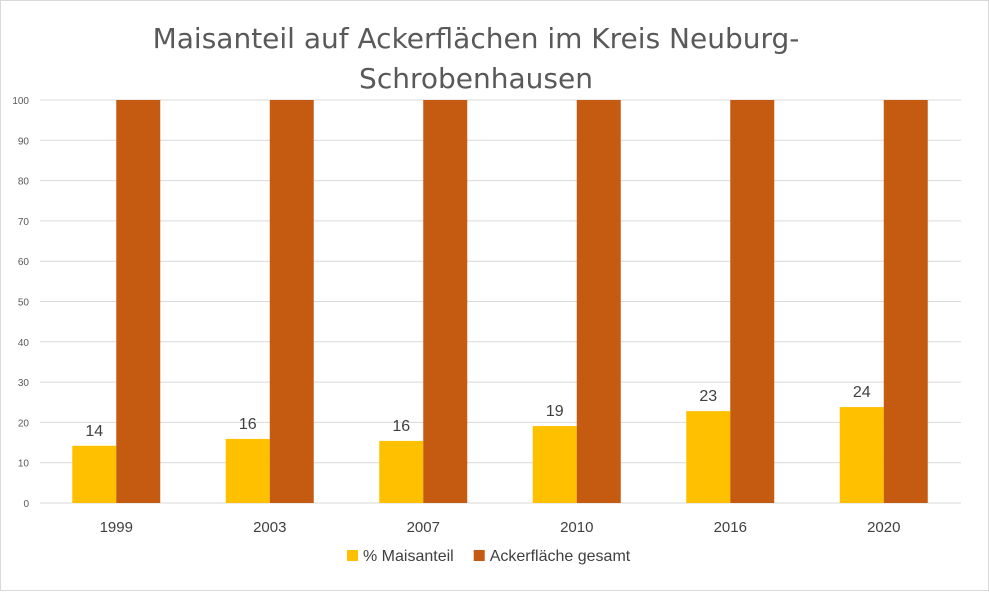  I want to click on bar-ackerflaeche-1999, so click(138, 301).